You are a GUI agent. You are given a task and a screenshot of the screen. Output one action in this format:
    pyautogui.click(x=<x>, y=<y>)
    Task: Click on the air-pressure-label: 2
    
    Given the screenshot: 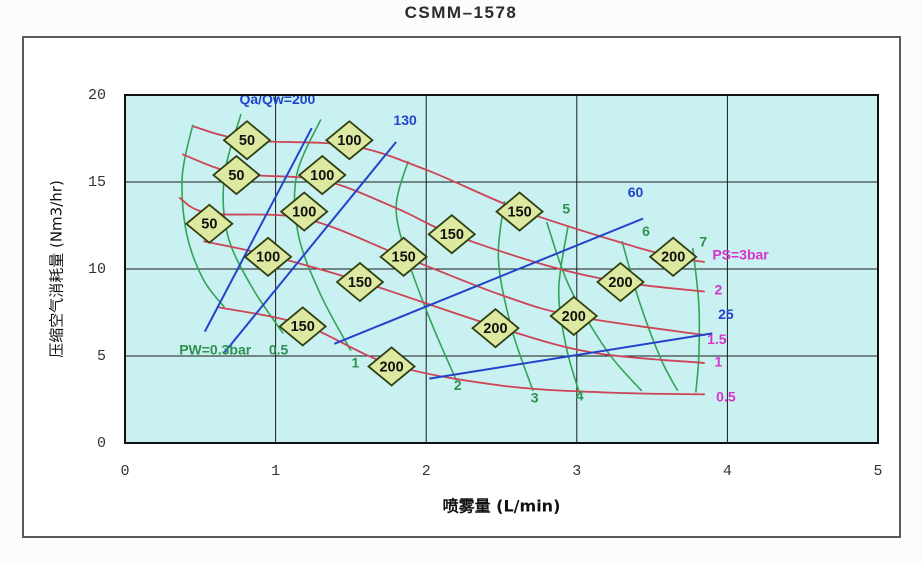 What is the action you would take?
    pyautogui.click(x=718, y=289)
    